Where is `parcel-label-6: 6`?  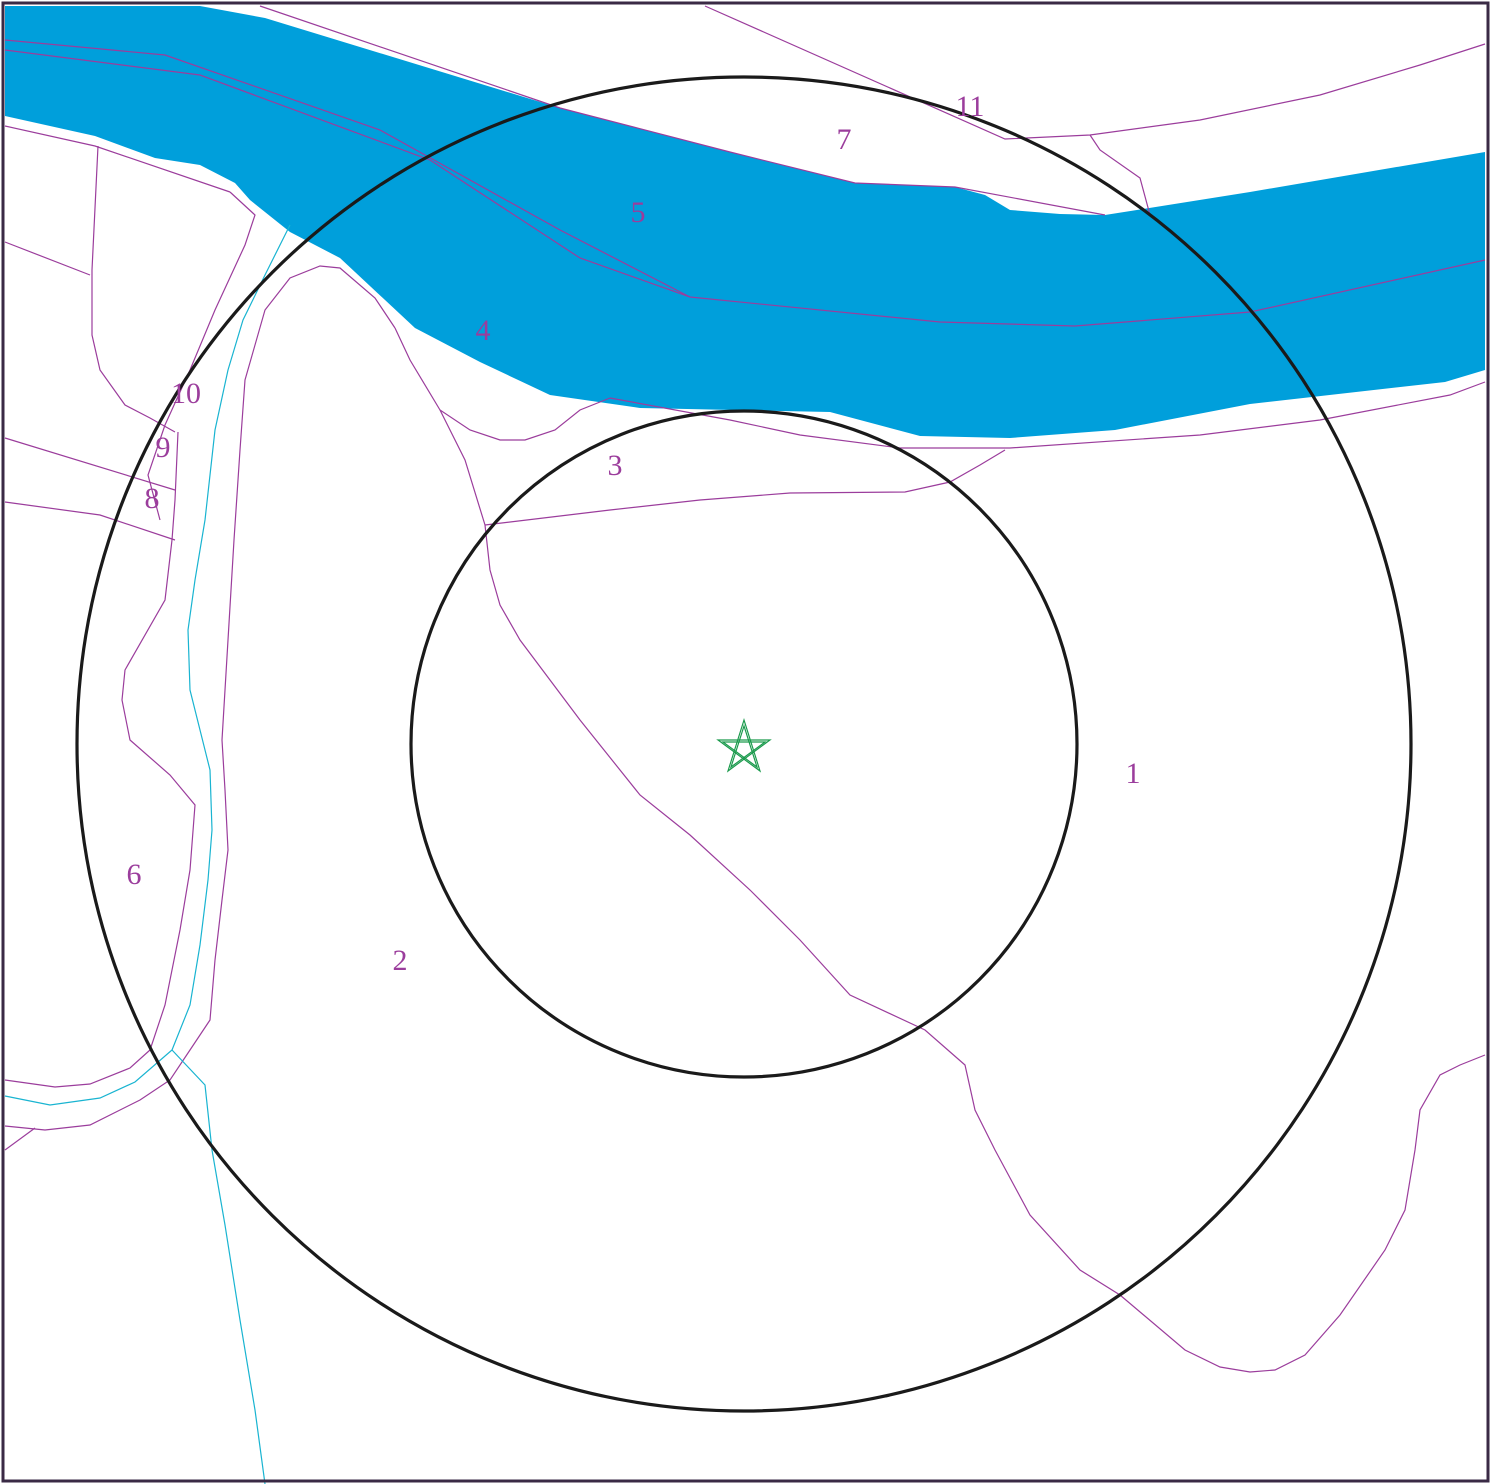 parcel-label-6: 6 is located at coordinates (134, 874).